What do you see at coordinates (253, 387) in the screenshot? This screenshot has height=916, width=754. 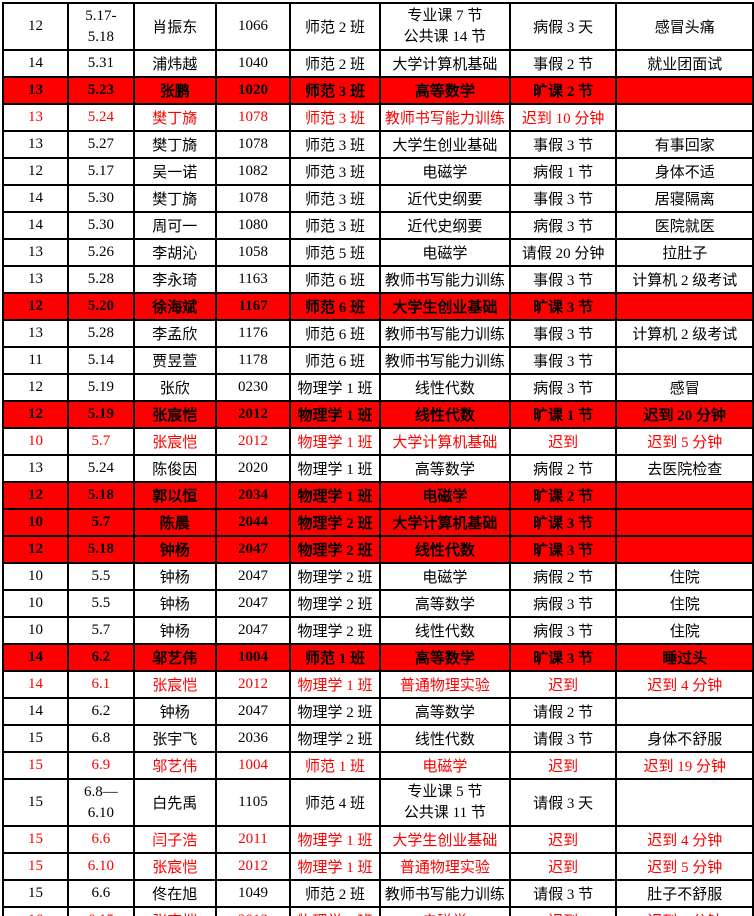 I see `cell-student-id: 0230` at bounding box center [253, 387].